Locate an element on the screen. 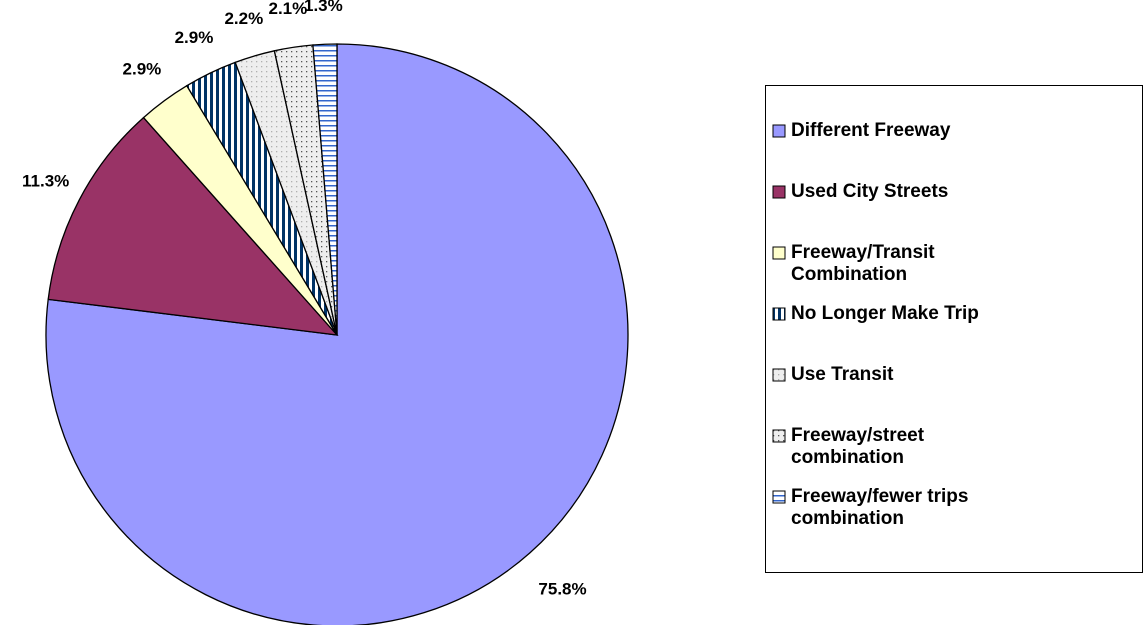 This screenshot has width=1148, height=625. legend-label: Different Freeway is located at coordinates (871, 130).